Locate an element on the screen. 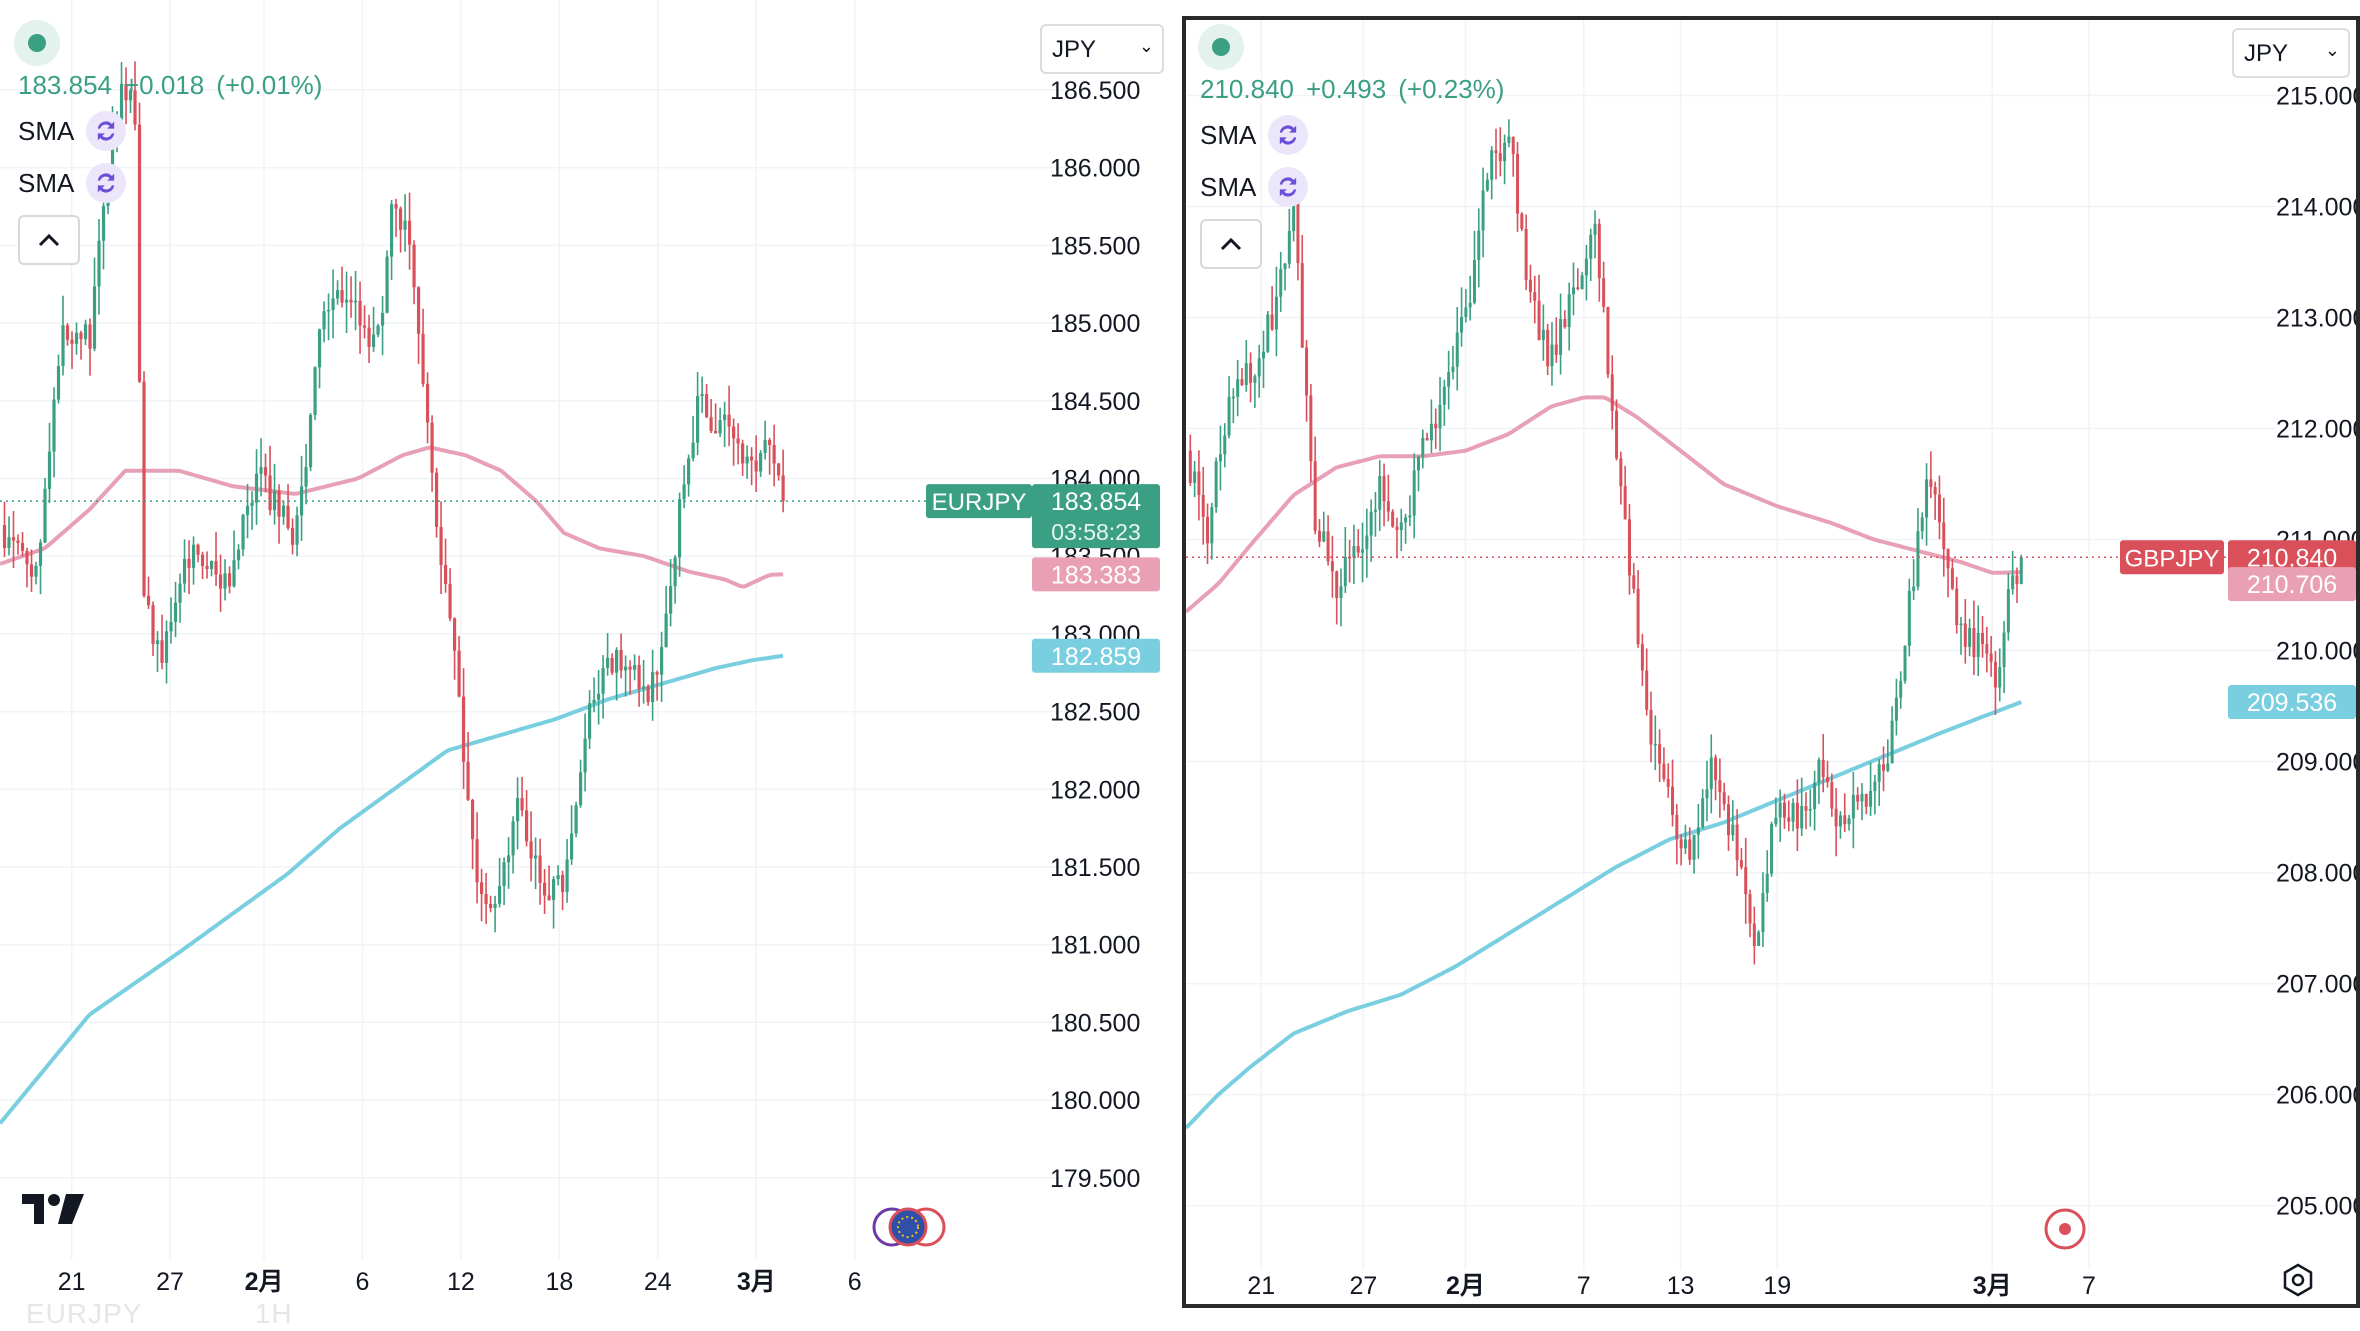  y-tick-label: 186.000 is located at coordinates (1095, 169).